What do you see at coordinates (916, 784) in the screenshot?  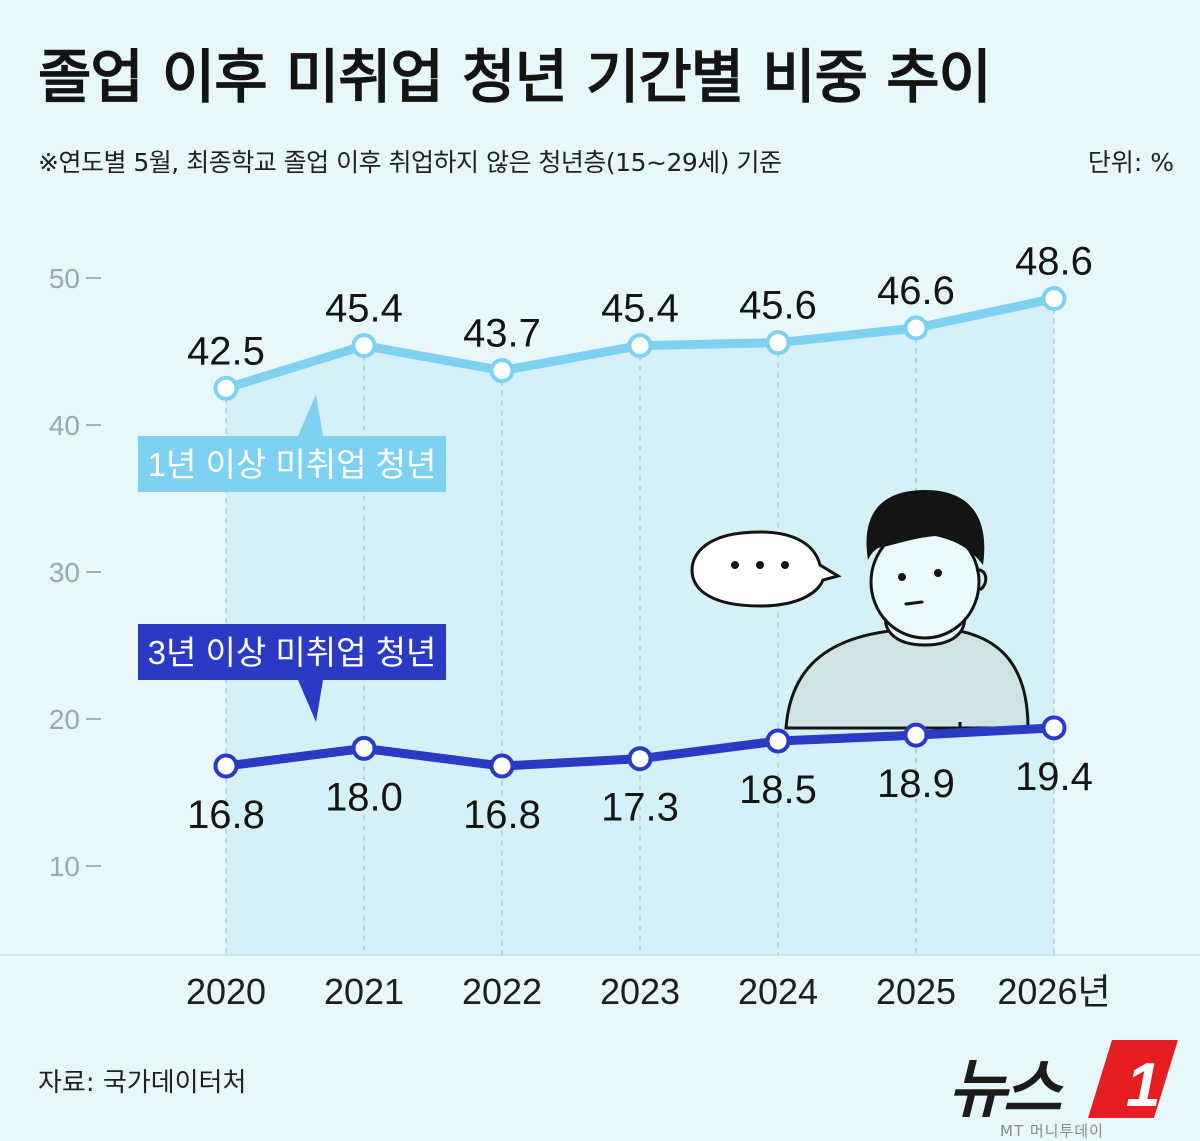 I see `series-2-label-5: 18.9` at bounding box center [916, 784].